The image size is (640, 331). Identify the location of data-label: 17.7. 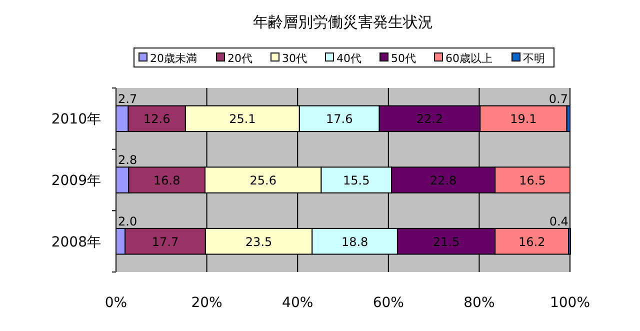
(165, 241).